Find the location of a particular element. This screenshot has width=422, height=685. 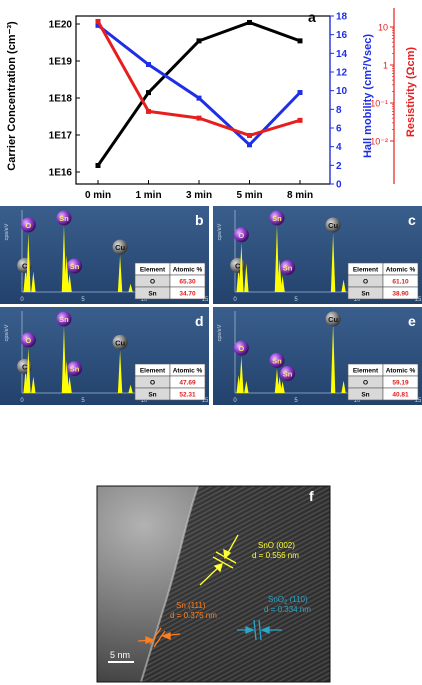

y-tick-label: 1E20 is located at coordinates (61, 25).